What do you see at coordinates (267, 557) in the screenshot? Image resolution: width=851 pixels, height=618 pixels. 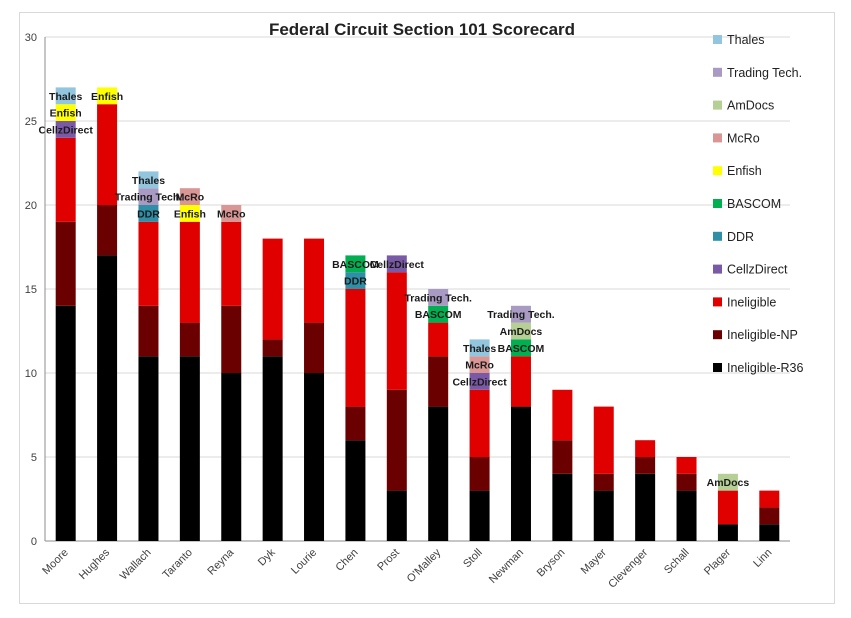 I see `x-tick-label: Dyk` at bounding box center [267, 557].